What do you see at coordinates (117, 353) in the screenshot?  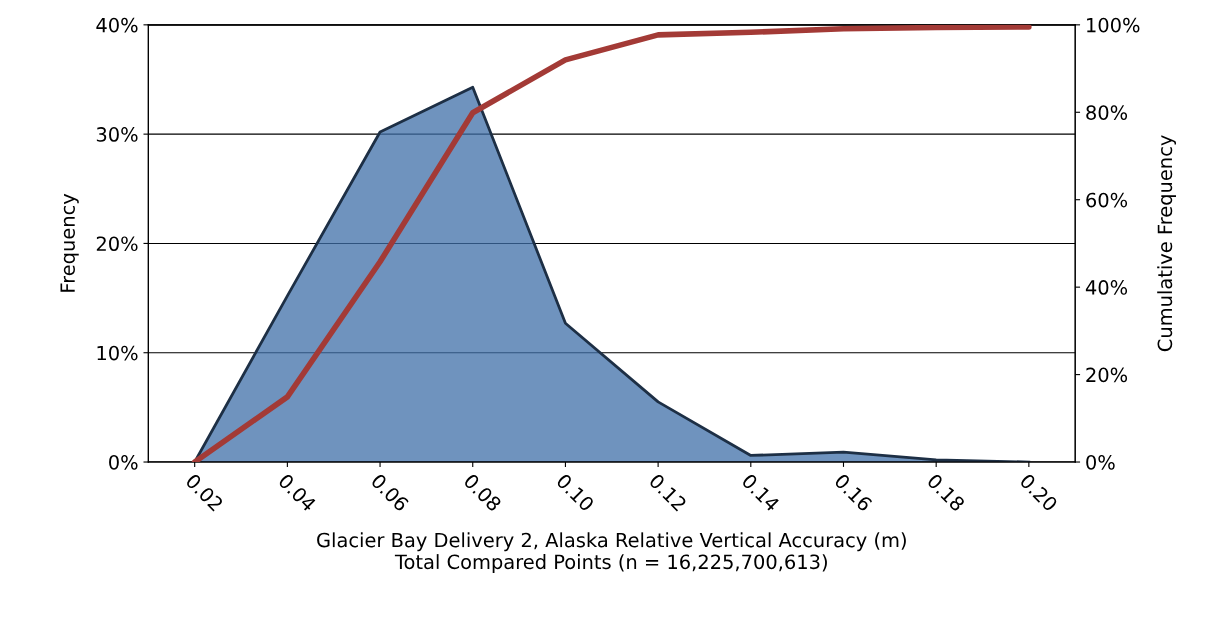 I see `y-tick-label: 10%` at bounding box center [117, 353].